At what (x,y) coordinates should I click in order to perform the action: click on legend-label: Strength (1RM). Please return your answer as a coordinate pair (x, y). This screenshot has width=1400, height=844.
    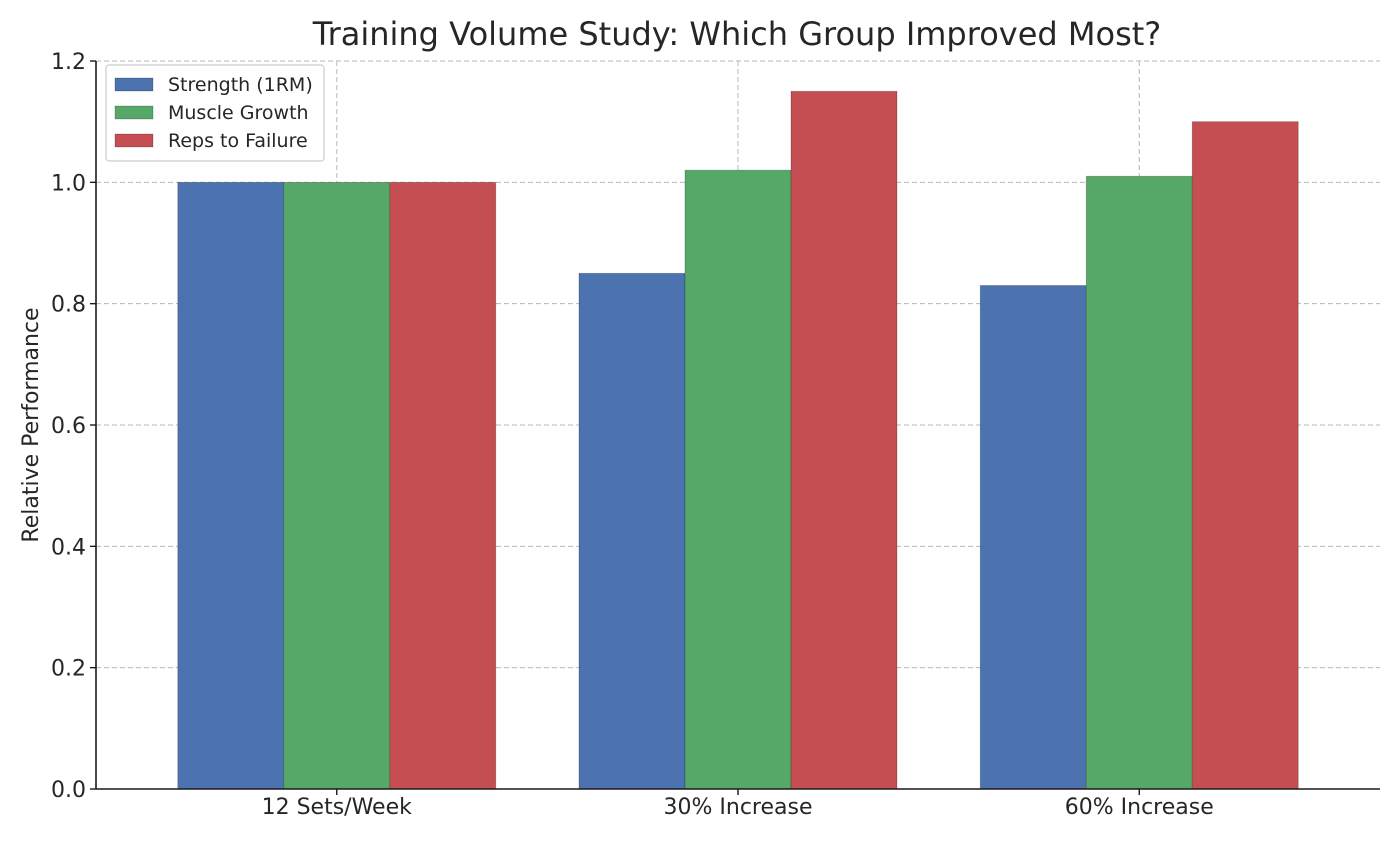
    Looking at the image, I should click on (240, 85).